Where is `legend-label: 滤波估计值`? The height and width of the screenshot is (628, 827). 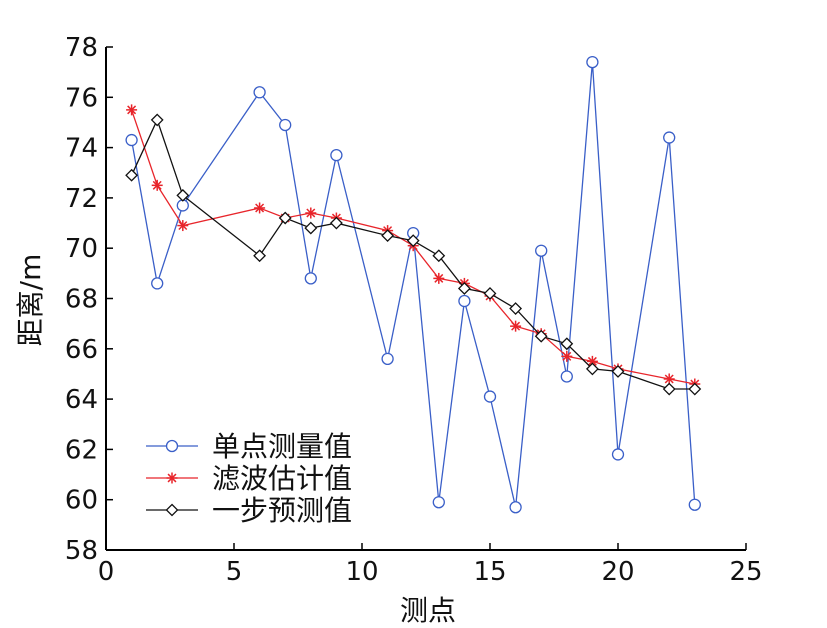 legend-label: 滤波估计值 is located at coordinates (282, 478).